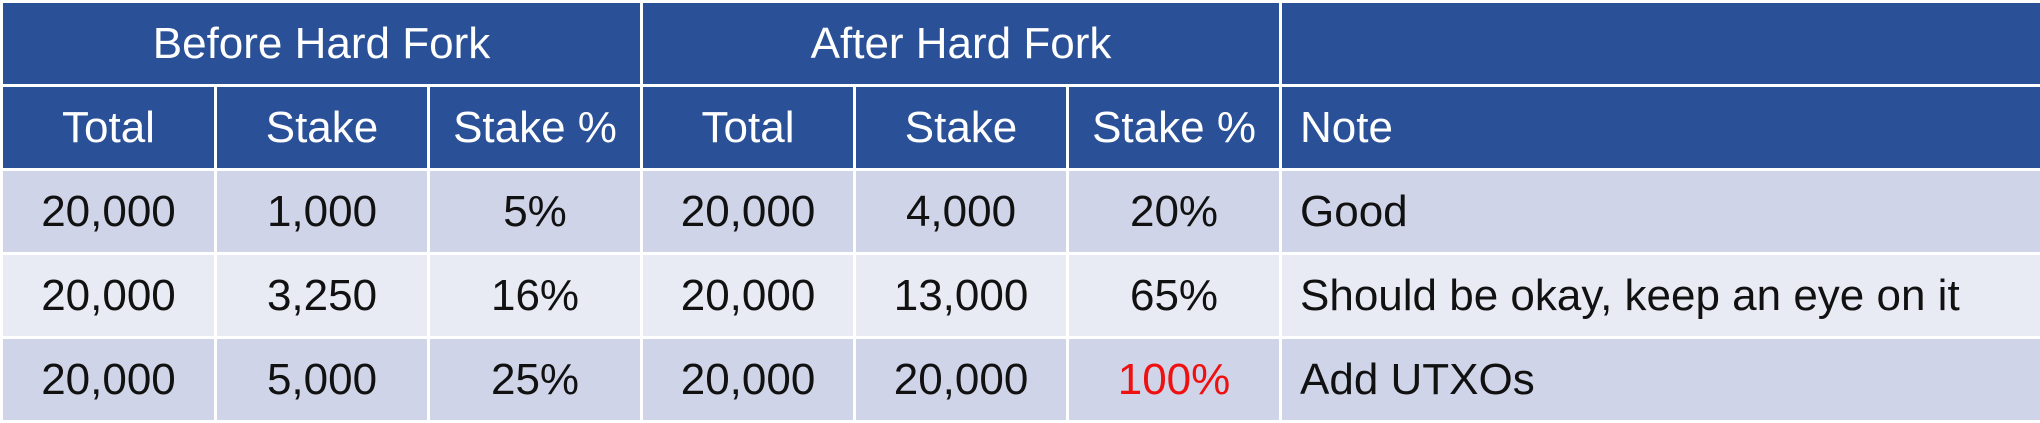  I want to click on cell-before-stake: 3,250, so click(322, 296).